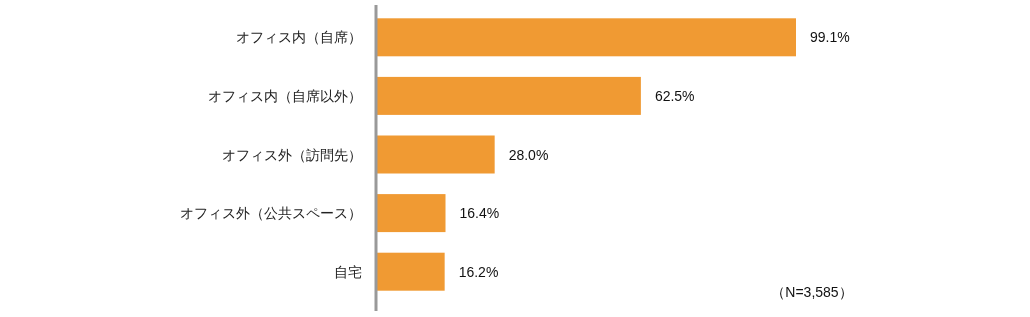 Image resolution: width=1030 pixels, height=317 pixels. I want to click on y-tick-label: 自宅, so click(348, 271).